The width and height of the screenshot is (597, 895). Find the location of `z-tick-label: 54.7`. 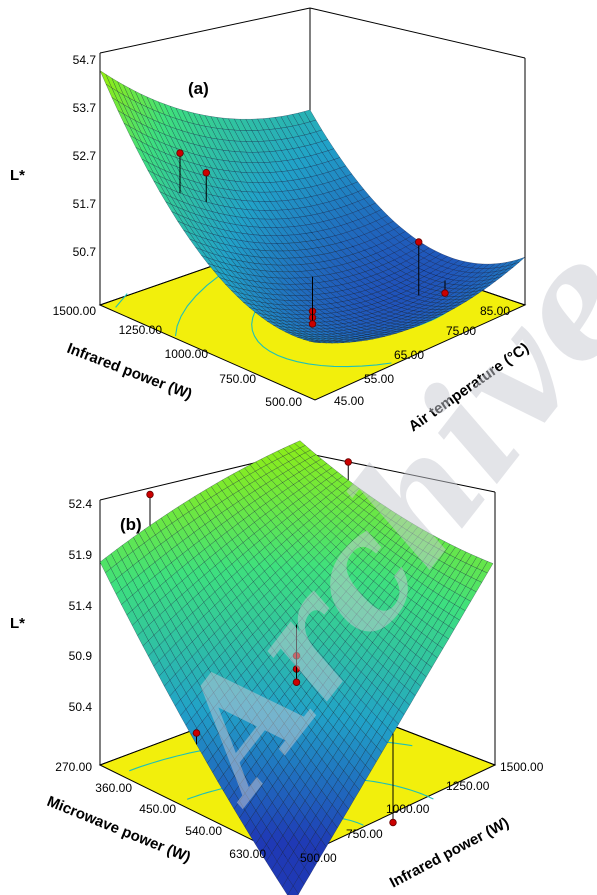

z-tick-label: 54.7 is located at coordinates (85, 60).